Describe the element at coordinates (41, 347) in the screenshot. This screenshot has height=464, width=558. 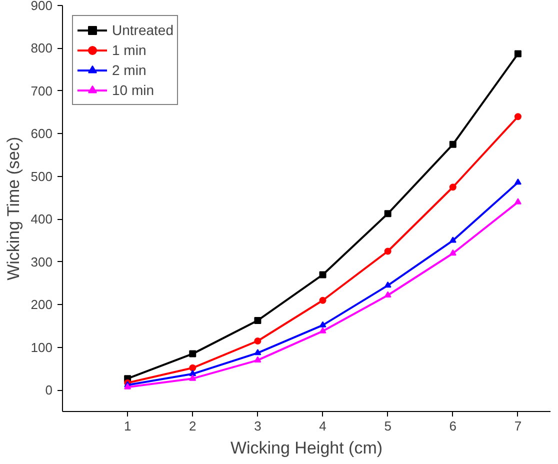
I see `y-tick-label: 100` at that location.